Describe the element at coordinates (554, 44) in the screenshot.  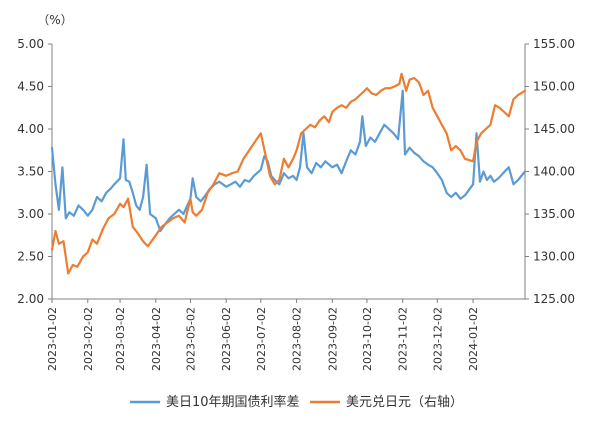
I see `y-right-tick-label: 155.00` at that location.